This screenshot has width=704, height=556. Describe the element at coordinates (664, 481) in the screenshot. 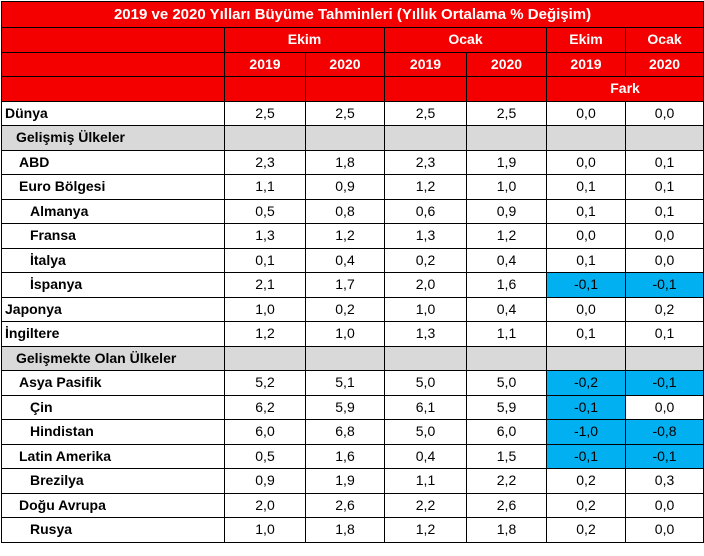

I see `diff-cell: 0,3` at that location.